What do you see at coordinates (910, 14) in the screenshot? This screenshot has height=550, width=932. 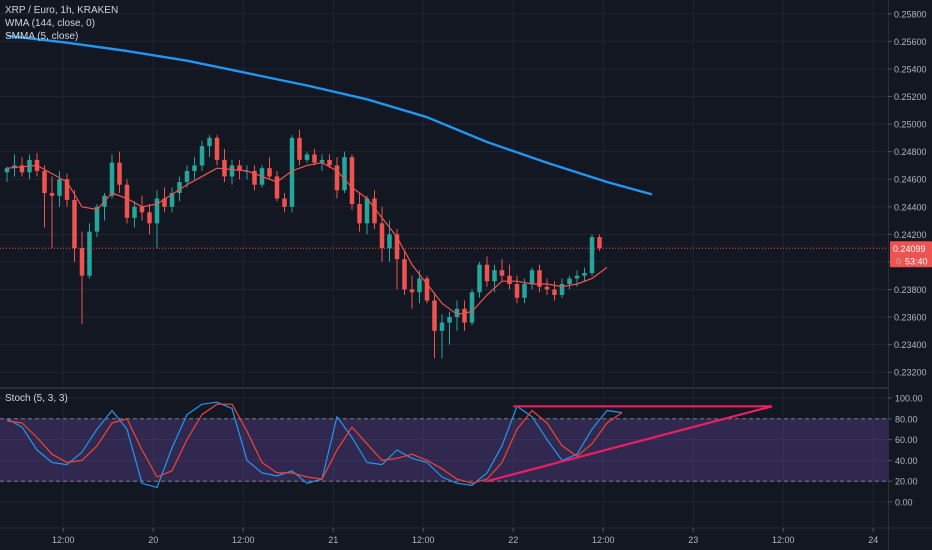 I see `price-tick-label: 0.25800` at bounding box center [910, 14].